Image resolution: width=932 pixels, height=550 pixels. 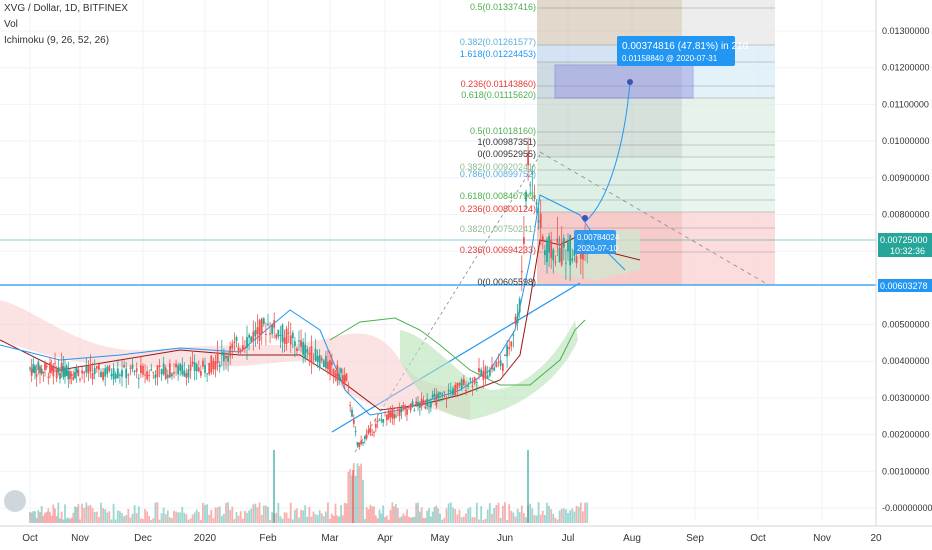 I want to click on fib-label: 0.618(0.00840790), so click(x=498, y=196).